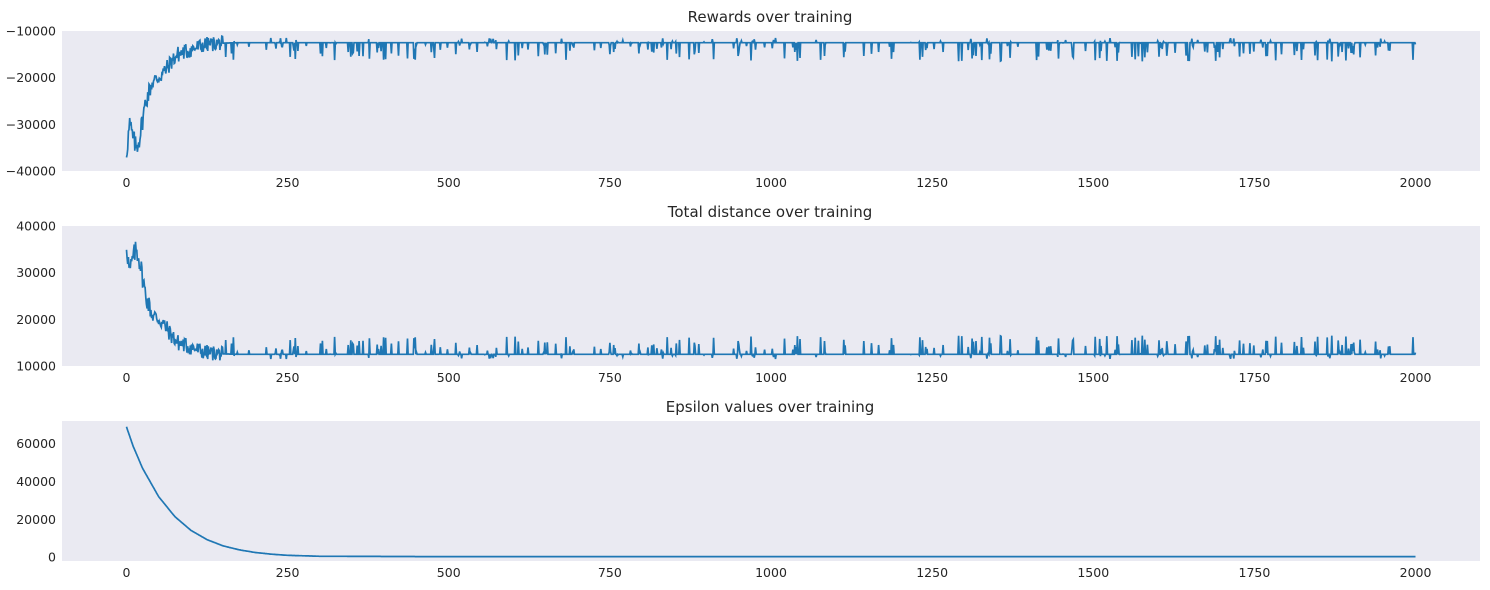 The image size is (1490, 590). What do you see at coordinates (769, 212) in the screenshot?
I see `chart-title: Total distance over training` at bounding box center [769, 212].